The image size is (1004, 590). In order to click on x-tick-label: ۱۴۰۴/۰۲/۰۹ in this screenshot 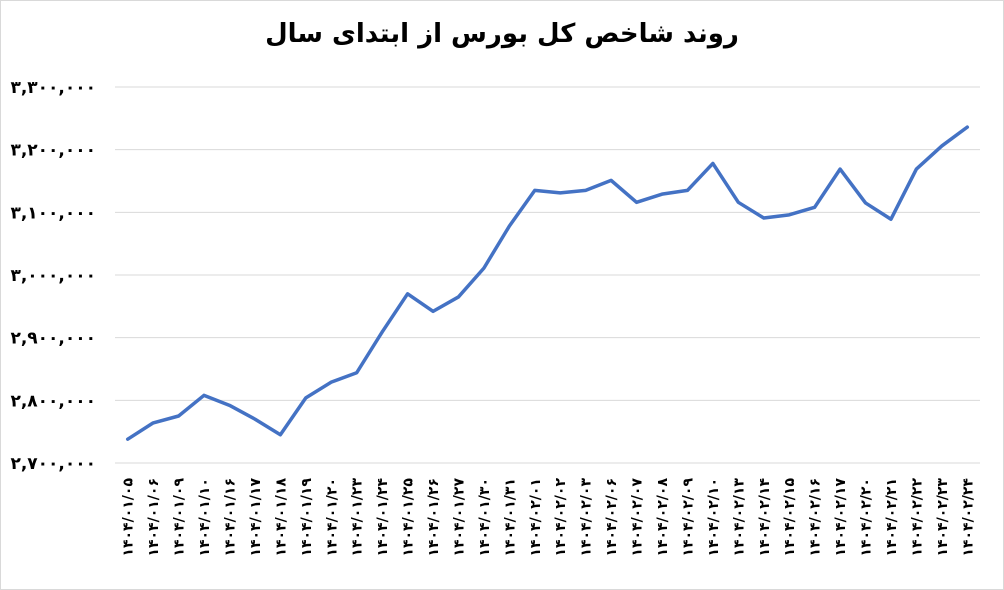, I will do `click(688, 517)`.